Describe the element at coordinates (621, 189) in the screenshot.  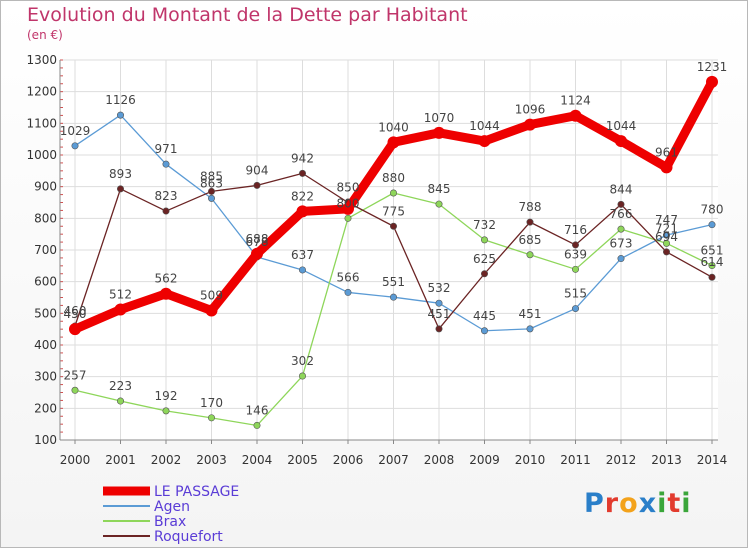
I see `data-label: 844` at that location.